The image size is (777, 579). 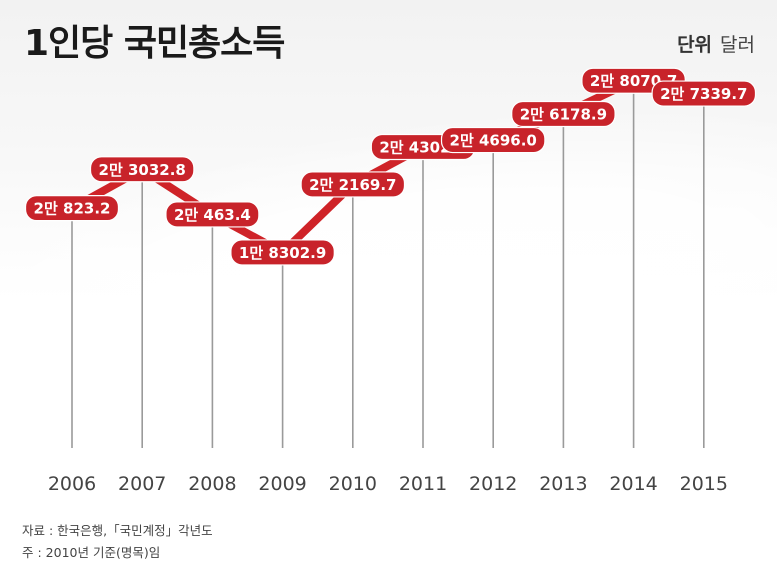 What do you see at coordinates (695, 45) in the screenshot?
I see `unit-label: 단위` at bounding box center [695, 45].